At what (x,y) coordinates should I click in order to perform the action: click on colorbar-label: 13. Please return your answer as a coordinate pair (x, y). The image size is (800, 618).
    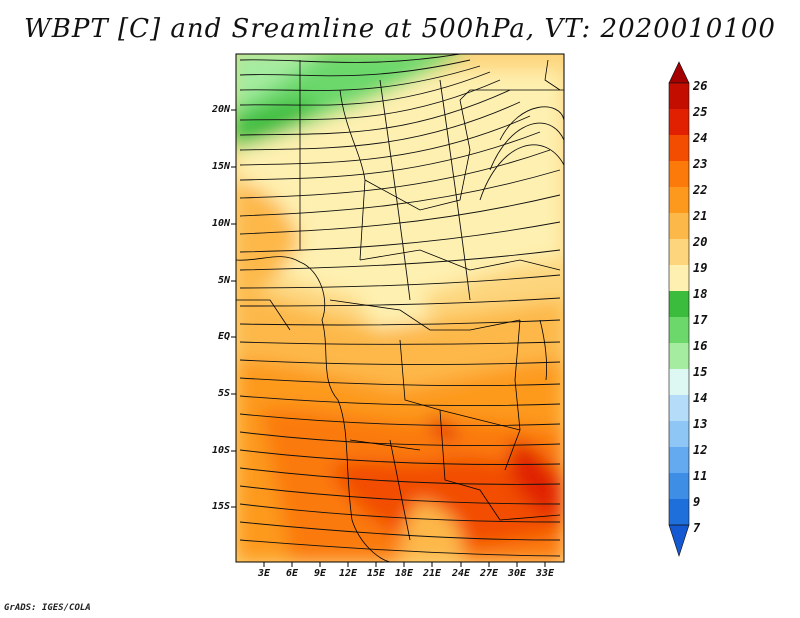
    Looking at the image, I should click on (700, 424).